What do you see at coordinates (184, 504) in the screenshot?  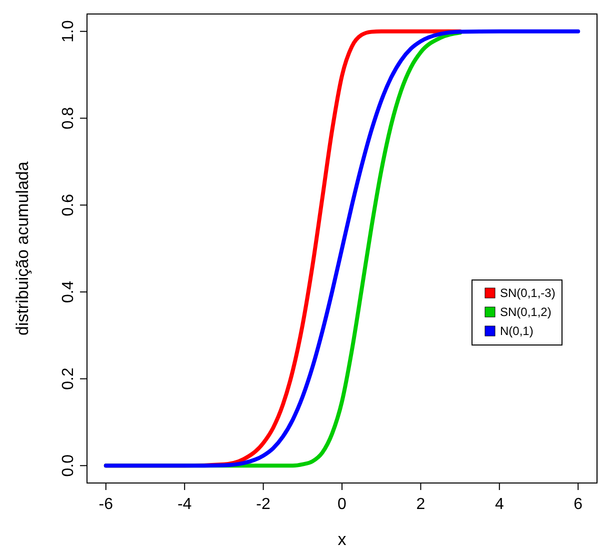 I see `x-tick-label: -4` at bounding box center [184, 504].